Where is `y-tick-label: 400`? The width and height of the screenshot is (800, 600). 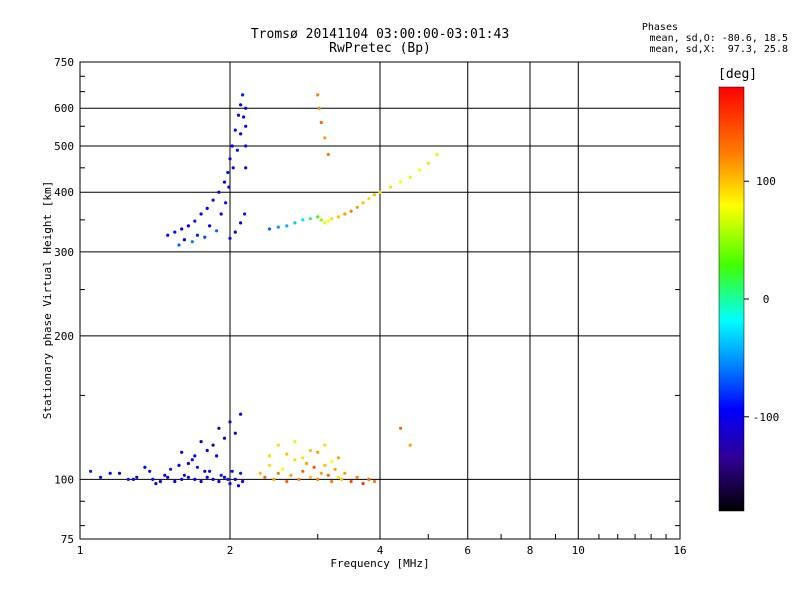
y-tick-label: 400 is located at coordinates (64, 192).